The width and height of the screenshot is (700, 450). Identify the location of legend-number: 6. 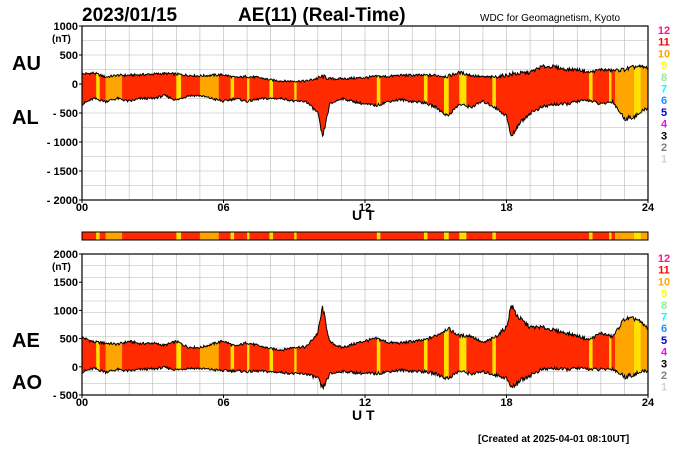
(664, 329).